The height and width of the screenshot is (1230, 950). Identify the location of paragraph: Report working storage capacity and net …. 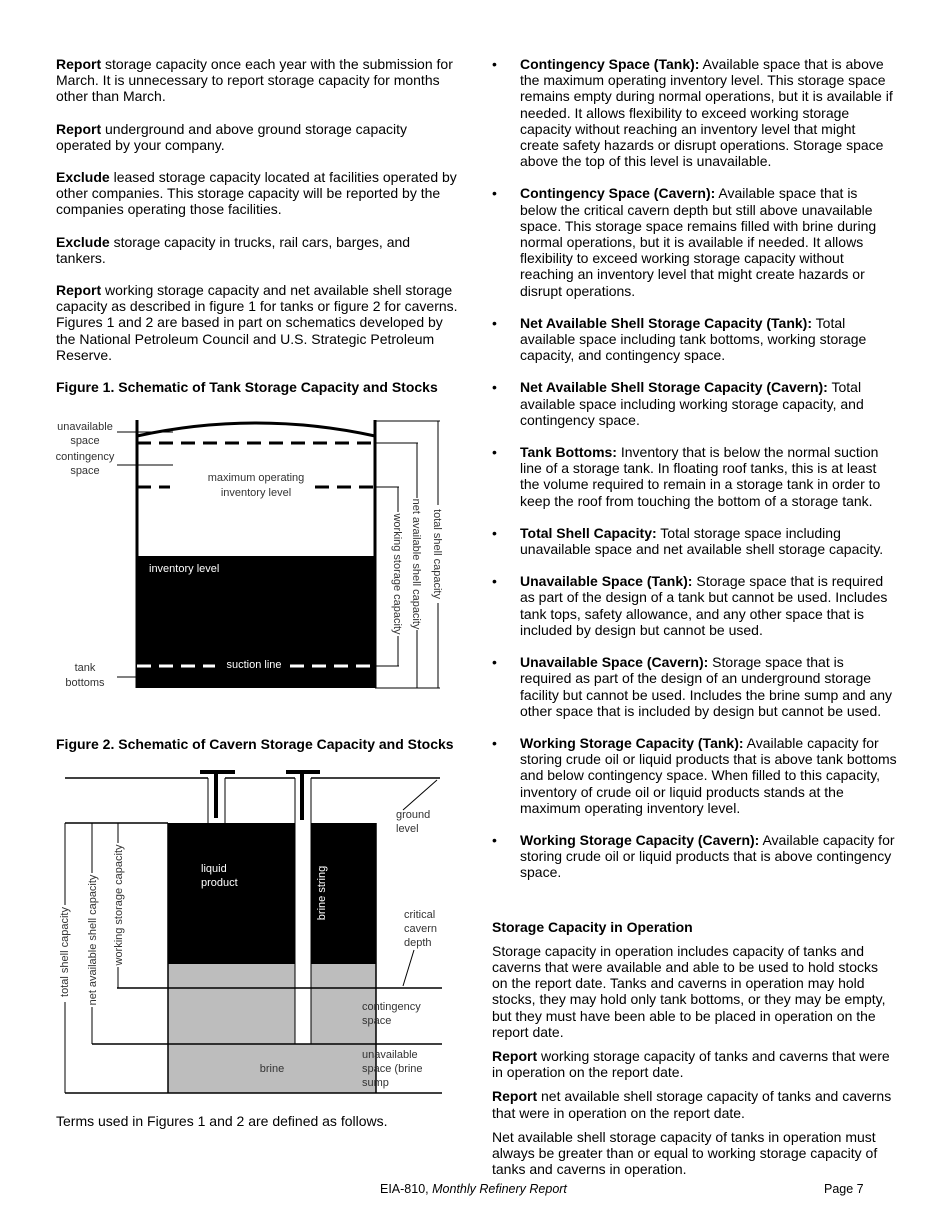
(258, 322).